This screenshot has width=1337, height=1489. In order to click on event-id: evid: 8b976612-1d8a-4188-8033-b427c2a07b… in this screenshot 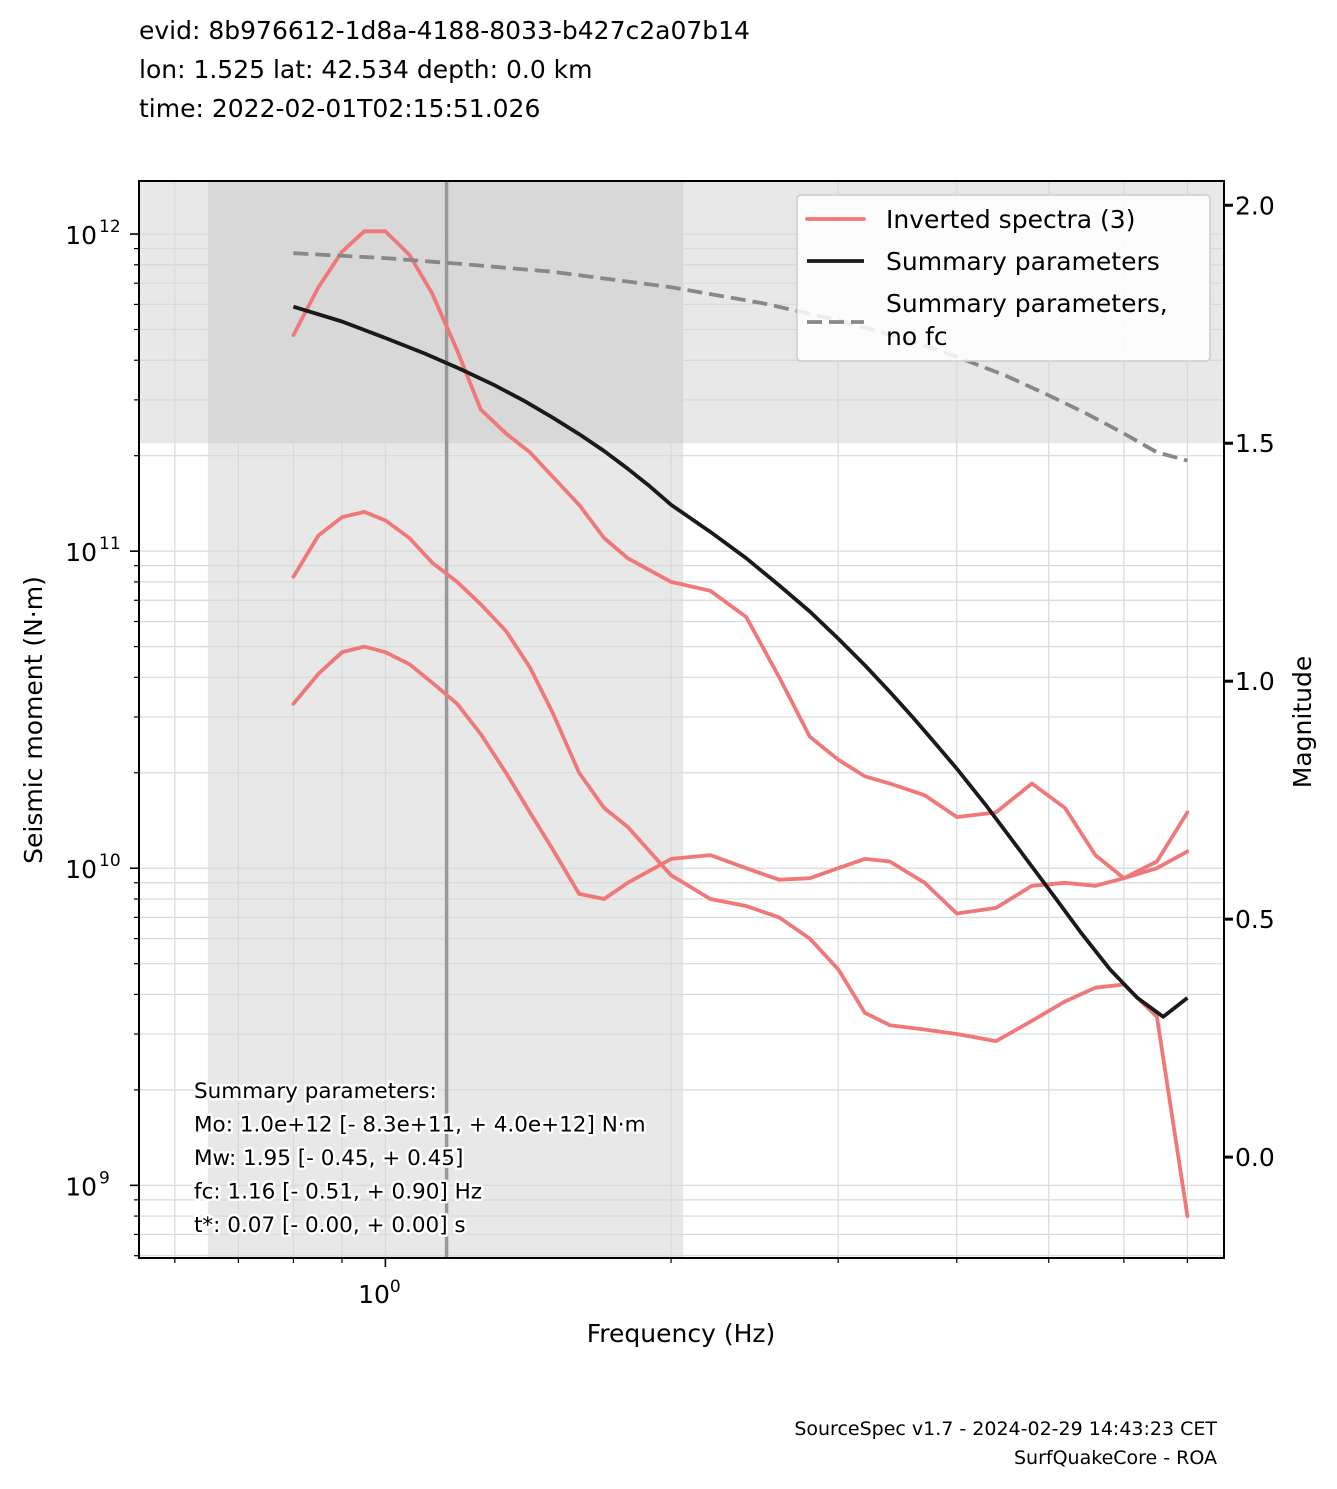, I will do `click(444, 30)`.